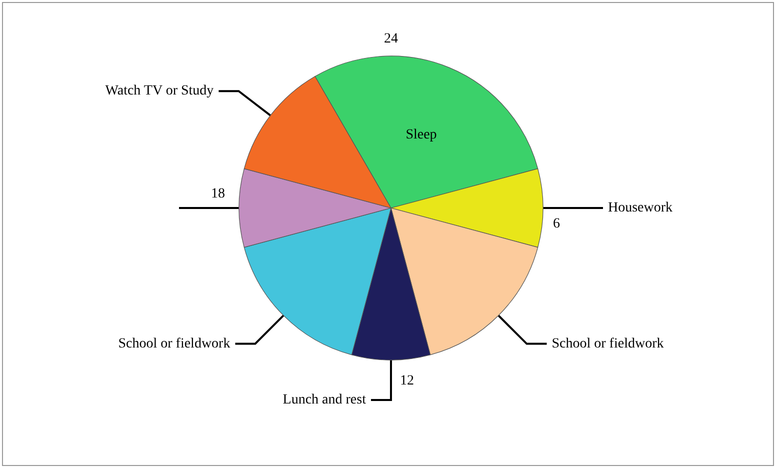 Image resolution: width=778 pixels, height=468 pixels. I want to click on slice-label: Lunch and rest, so click(324, 400).